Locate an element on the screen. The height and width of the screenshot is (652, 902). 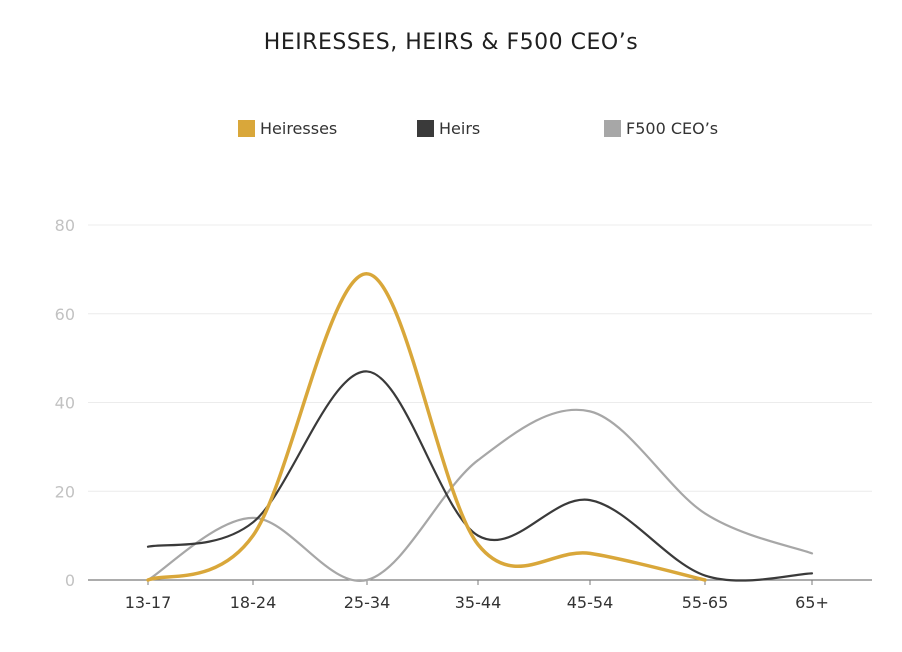
legend-swatch-heiresses is located at coordinates (246, 128).